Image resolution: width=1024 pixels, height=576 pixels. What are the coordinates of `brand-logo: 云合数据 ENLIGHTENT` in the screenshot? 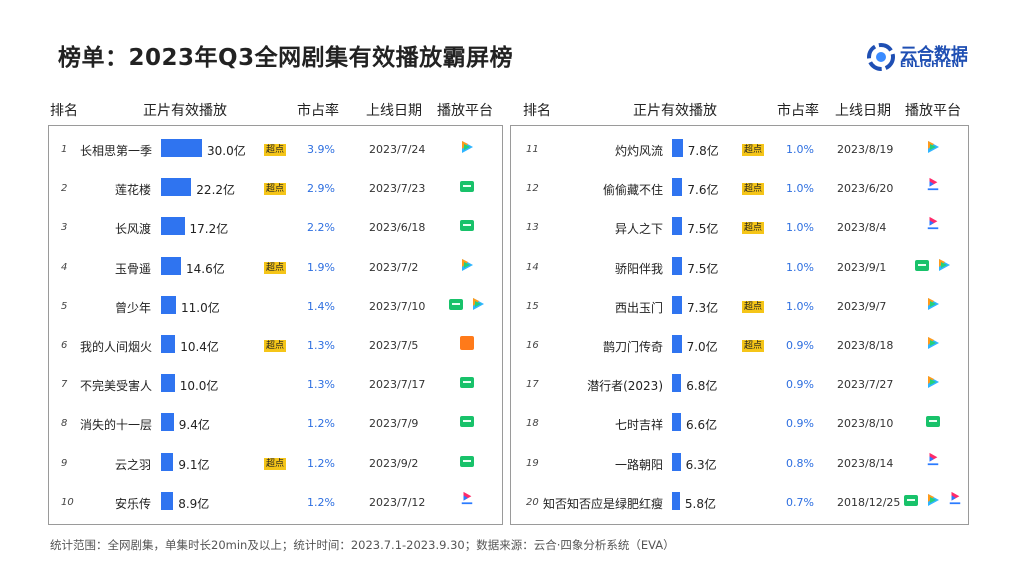 It's located at (921, 57).